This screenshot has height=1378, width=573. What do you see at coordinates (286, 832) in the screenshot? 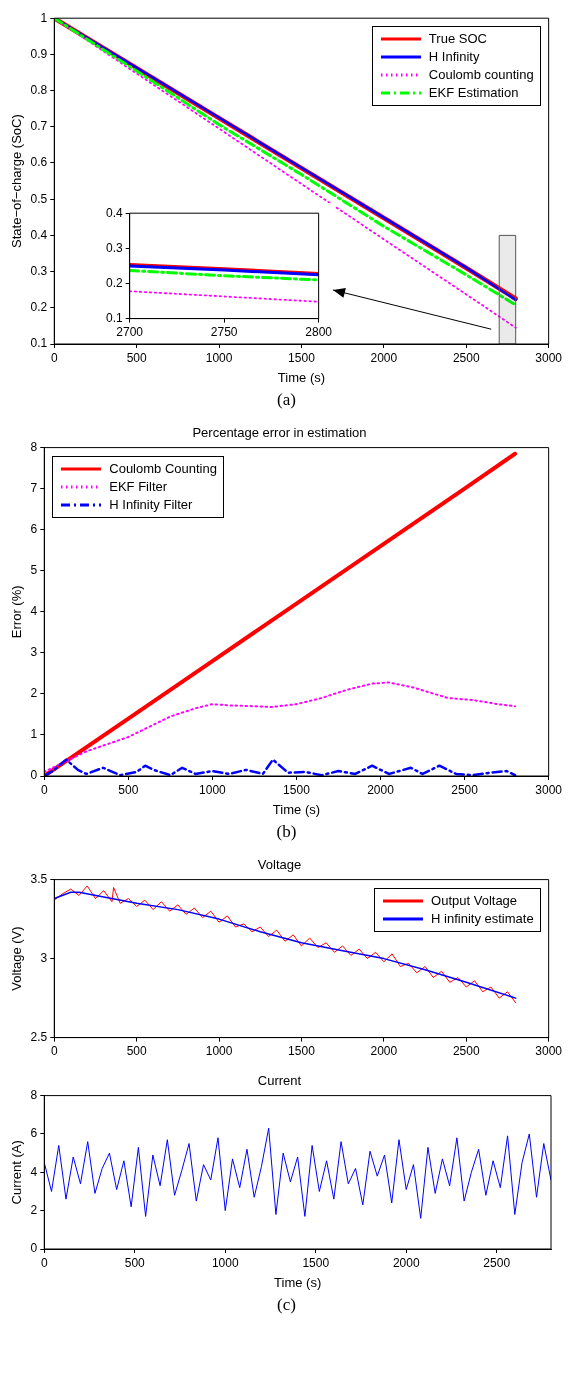
I see `text: (b)` at bounding box center [286, 832].